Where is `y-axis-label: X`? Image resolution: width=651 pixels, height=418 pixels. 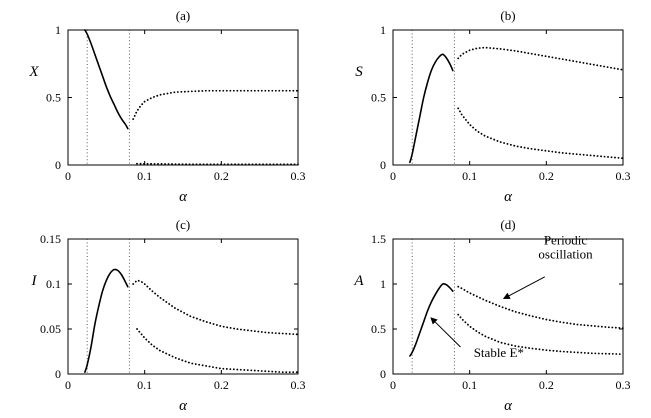 y-axis-label: X is located at coordinates (33, 72).